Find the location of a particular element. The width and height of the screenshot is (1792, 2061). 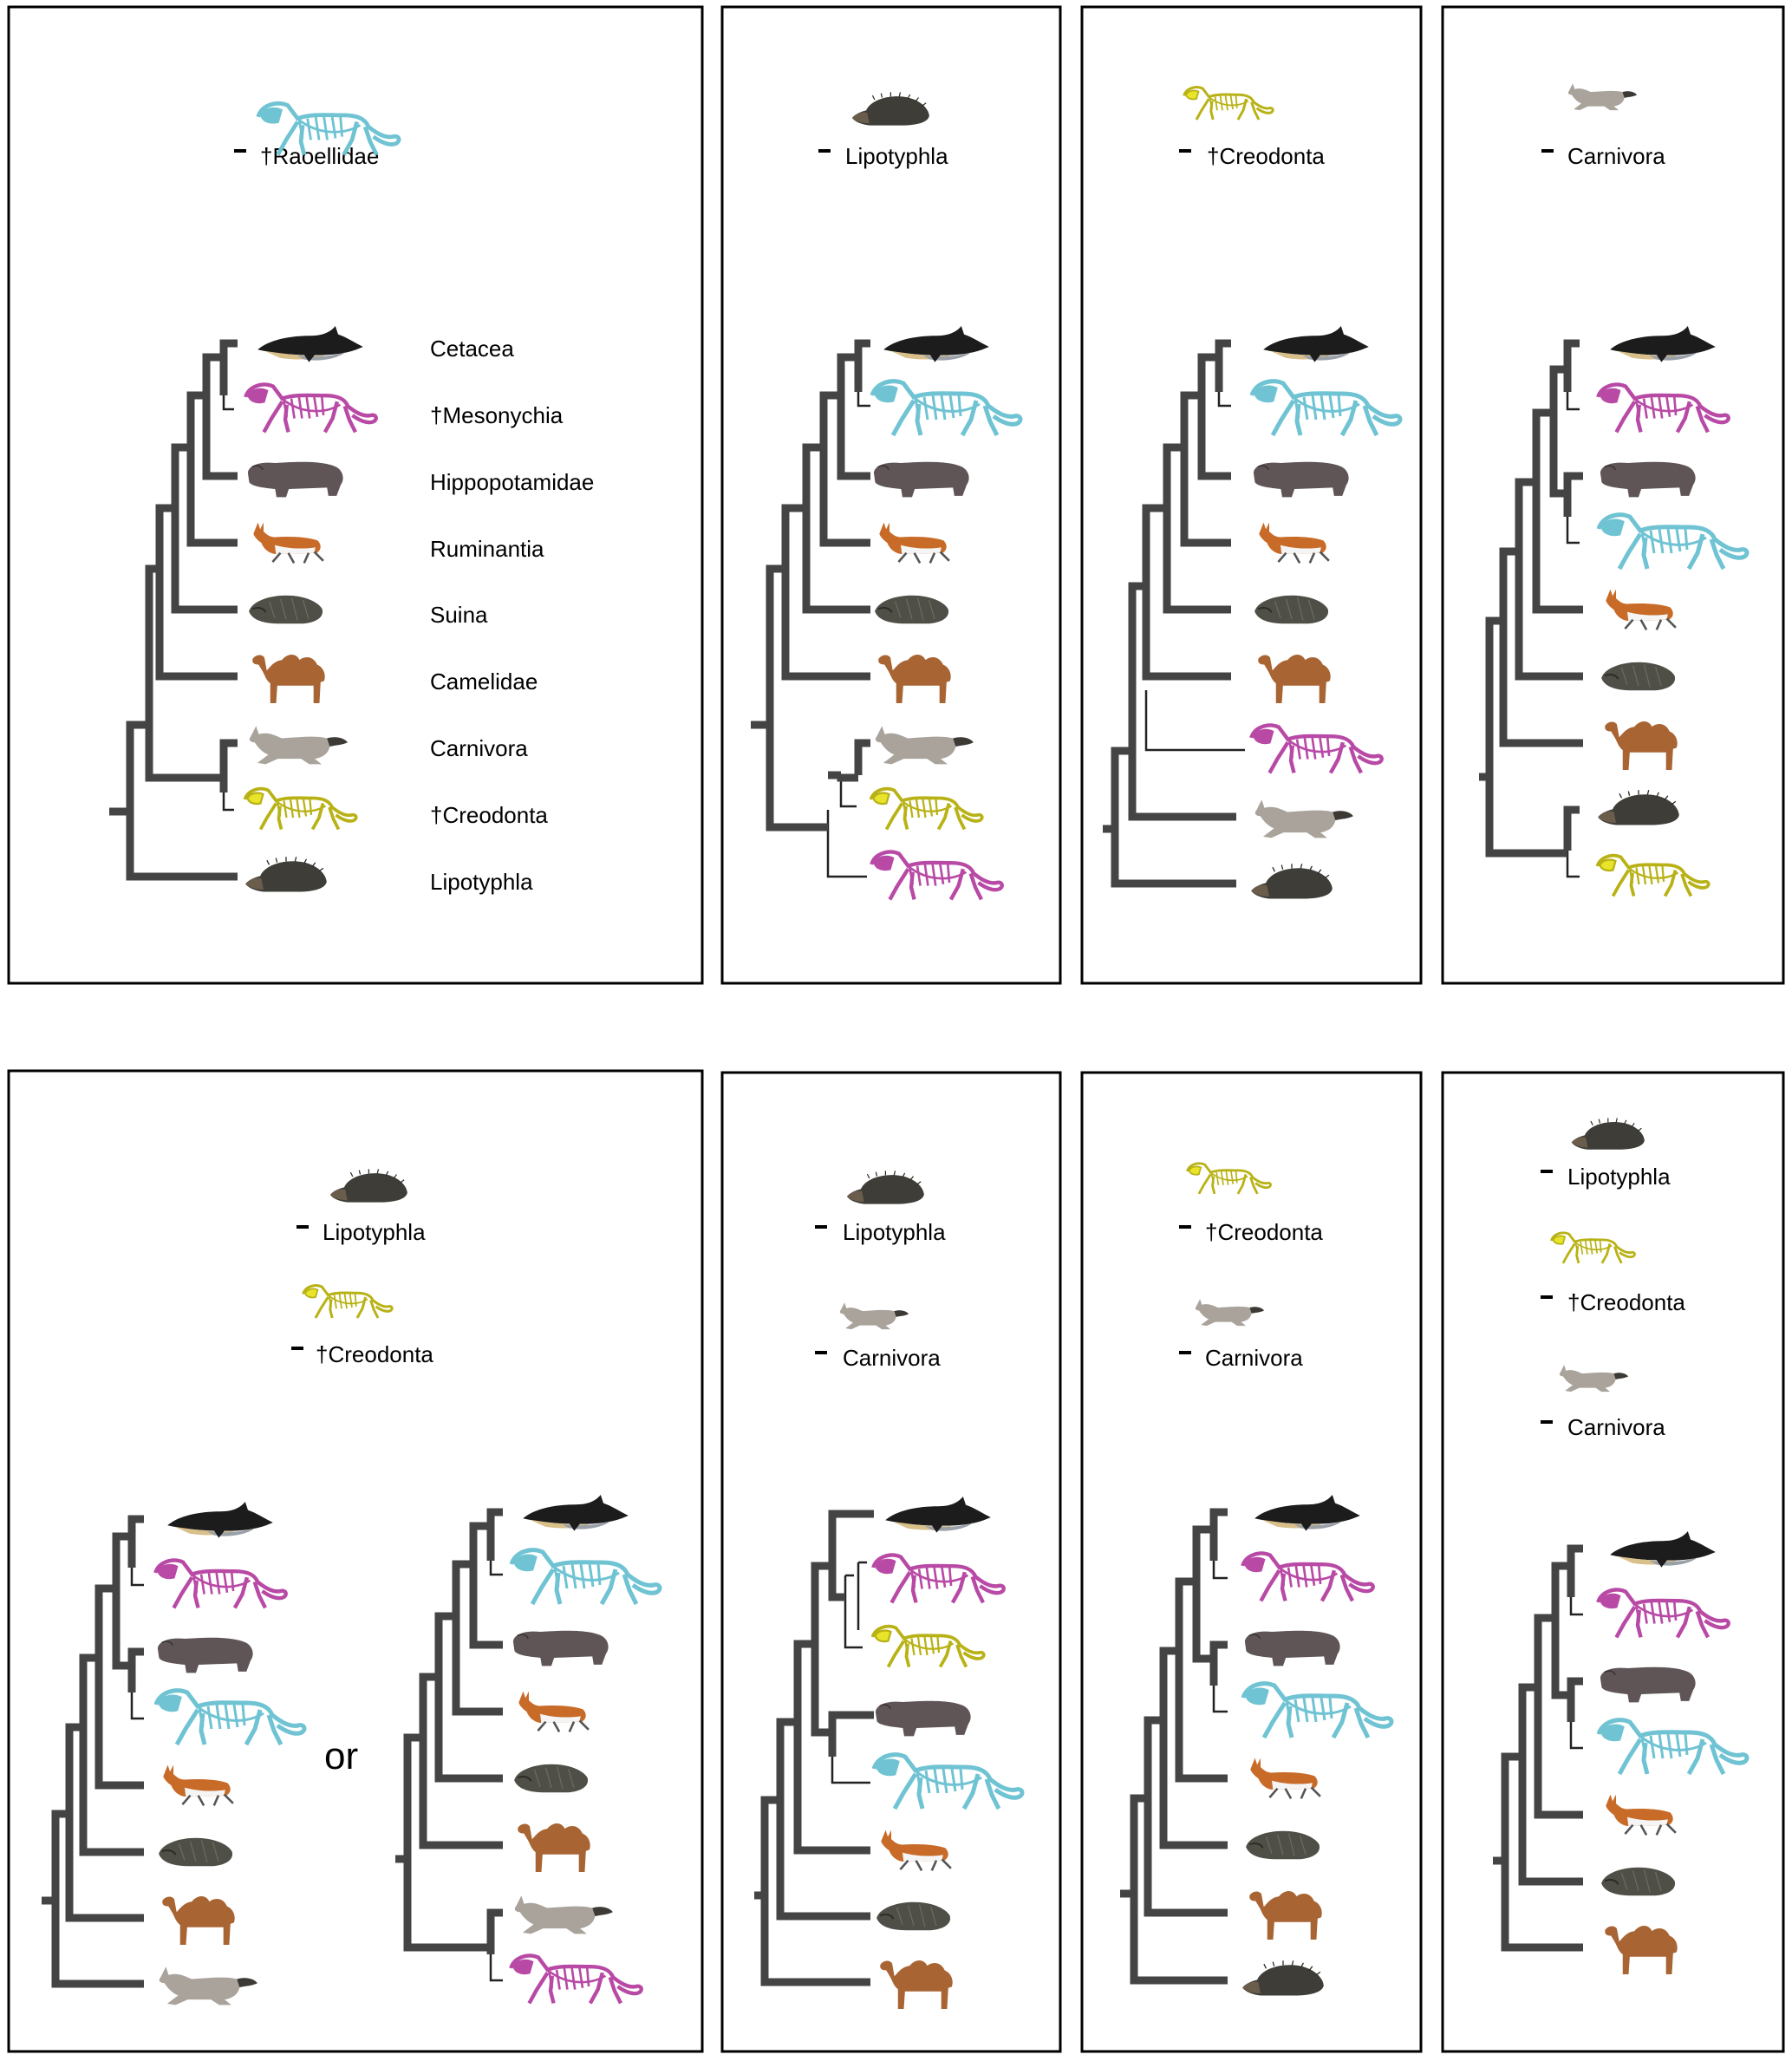

tip-label-hippopotamidae: Hippopotamidae is located at coordinates (512, 482).